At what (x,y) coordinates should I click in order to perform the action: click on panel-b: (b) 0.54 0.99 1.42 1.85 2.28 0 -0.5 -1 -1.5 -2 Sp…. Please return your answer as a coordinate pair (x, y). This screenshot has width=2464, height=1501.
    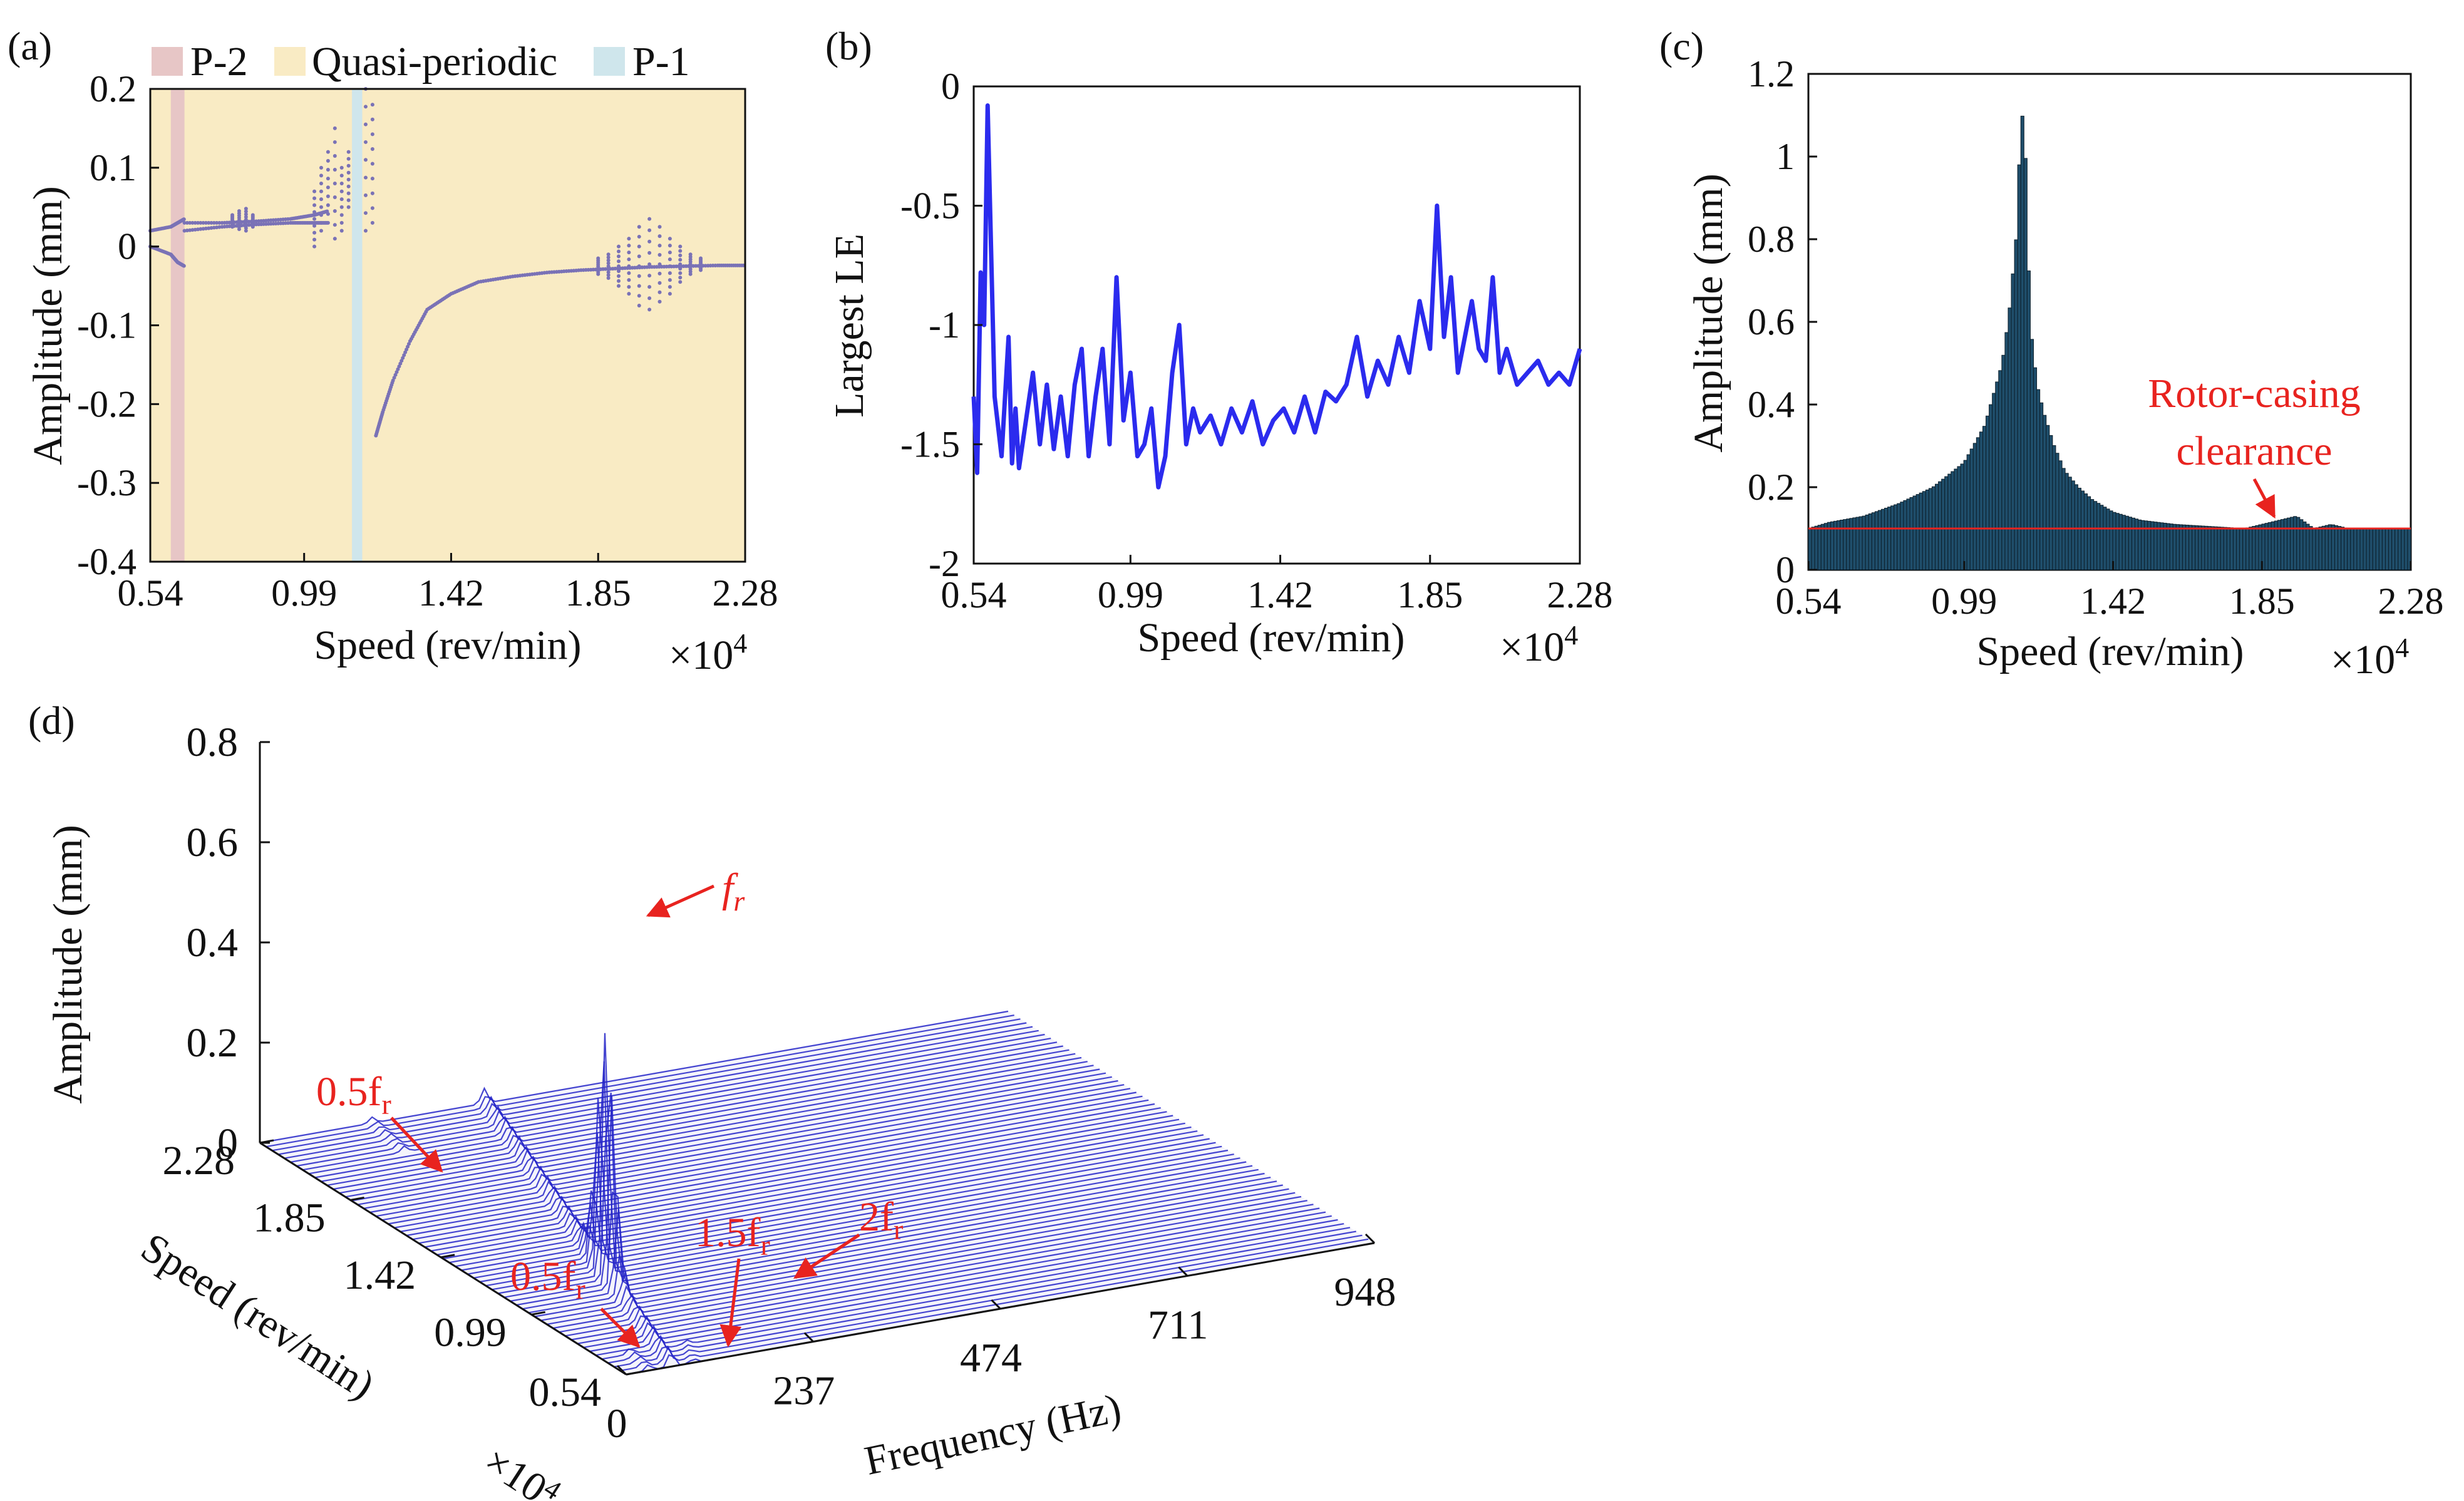
    Looking at the image, I should click on (1219, 347).